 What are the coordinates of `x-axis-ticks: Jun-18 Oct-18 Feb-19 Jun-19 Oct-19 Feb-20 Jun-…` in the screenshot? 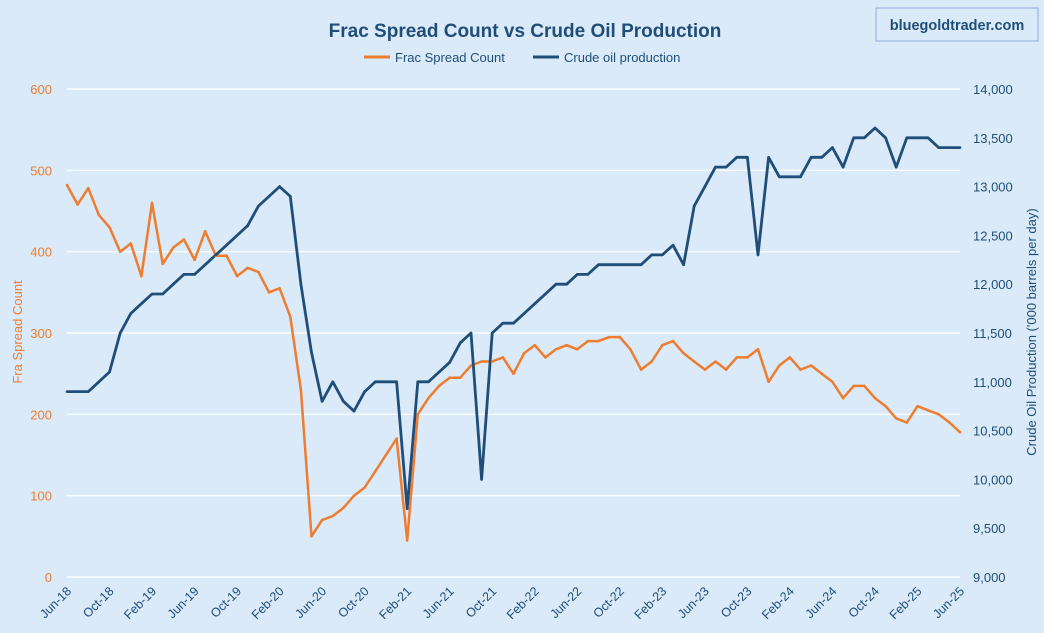 It's located at (502, 603).